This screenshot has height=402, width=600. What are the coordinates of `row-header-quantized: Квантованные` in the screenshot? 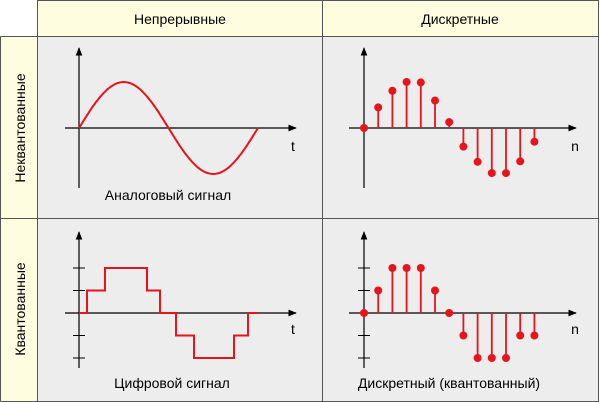 It's located at (20, 309).